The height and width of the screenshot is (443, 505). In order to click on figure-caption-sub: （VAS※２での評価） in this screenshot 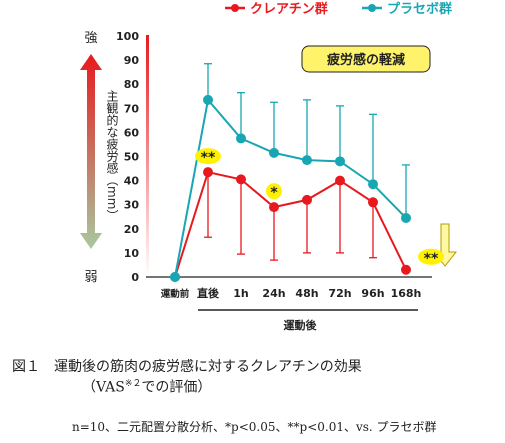, I will do `click(146, 386)`.